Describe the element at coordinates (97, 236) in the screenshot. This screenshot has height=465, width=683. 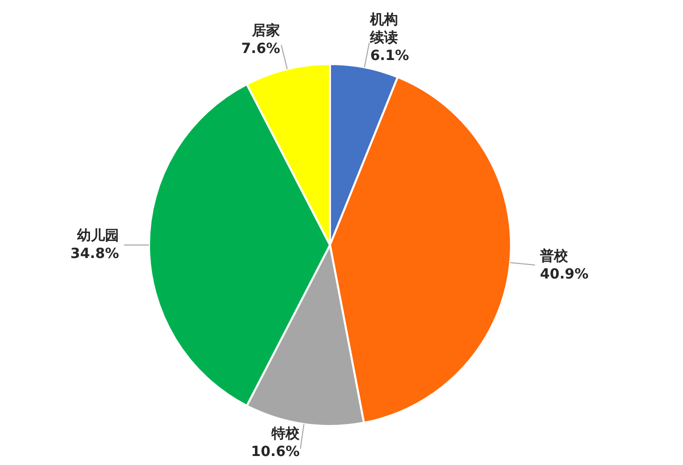
I see `slice-label: 幼儿园` at that location.